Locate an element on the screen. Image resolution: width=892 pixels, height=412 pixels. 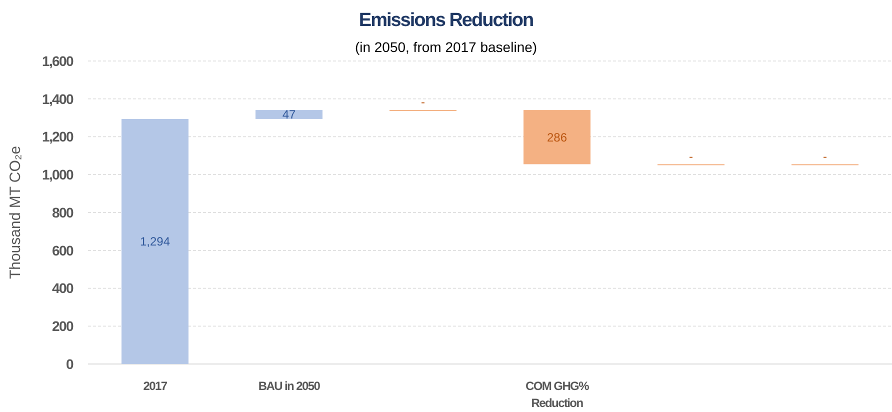
chart-title: Emissions Reduction is located at coordinates (446, 20).